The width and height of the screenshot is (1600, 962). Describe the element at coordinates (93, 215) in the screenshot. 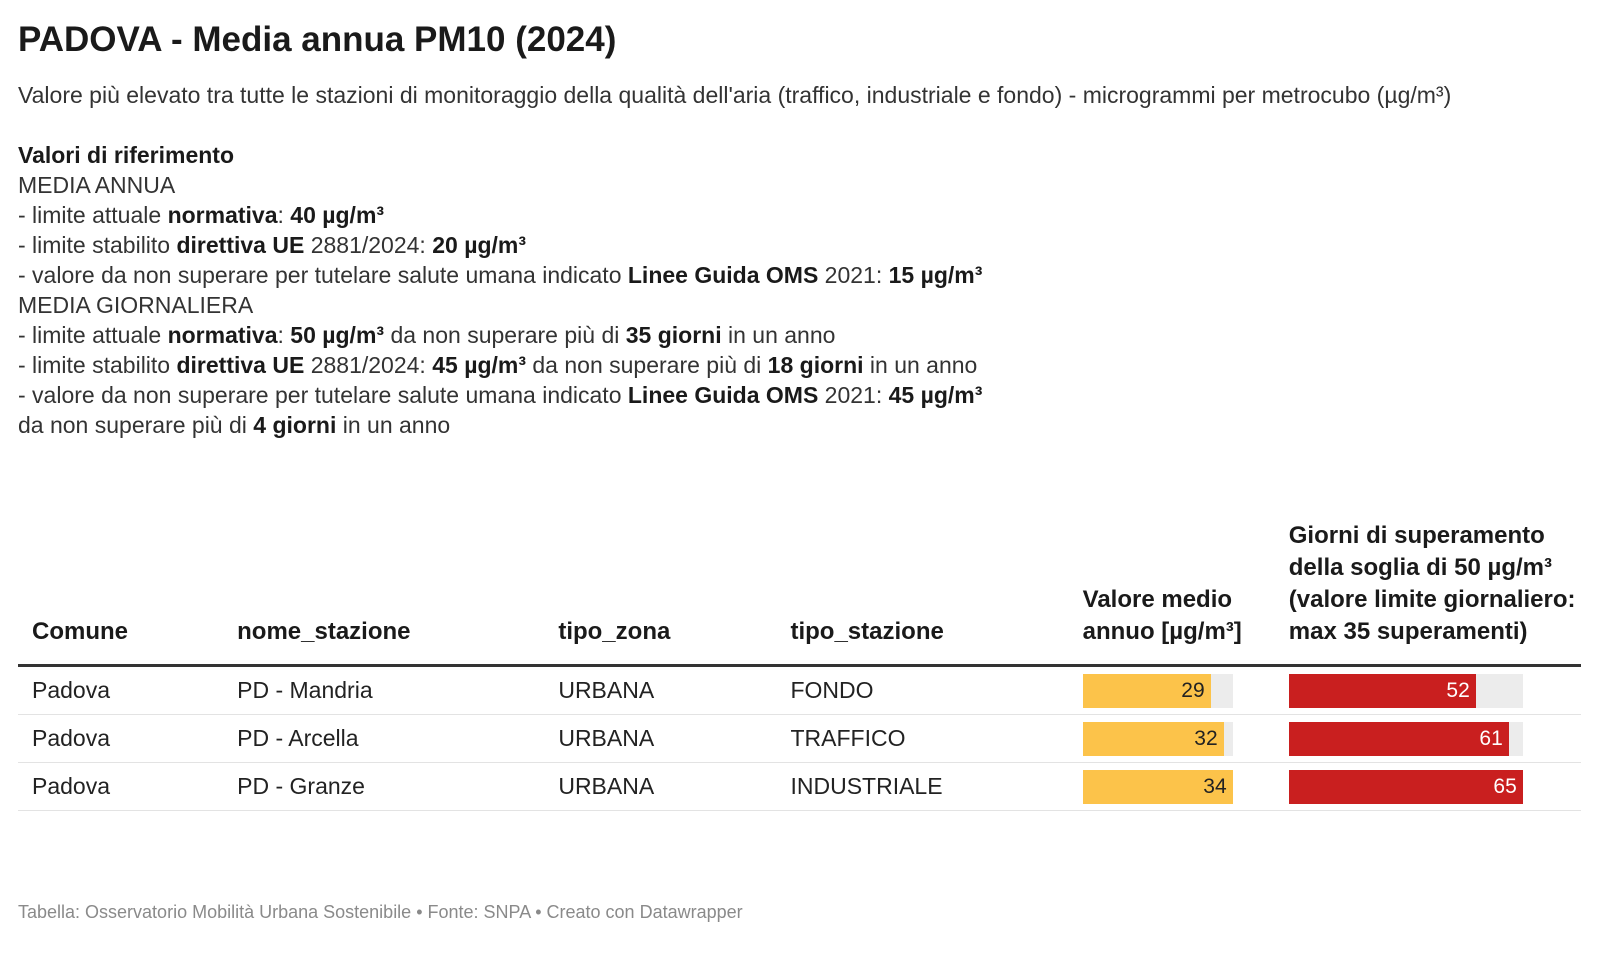

I see `annual-line-segment: - limite attuale` at that location.